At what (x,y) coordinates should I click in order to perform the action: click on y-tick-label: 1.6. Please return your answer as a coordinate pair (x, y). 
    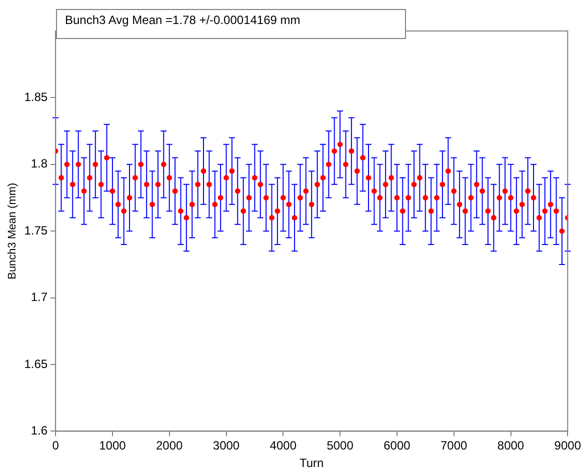
    Looking at the image, I should click on (39, 431).